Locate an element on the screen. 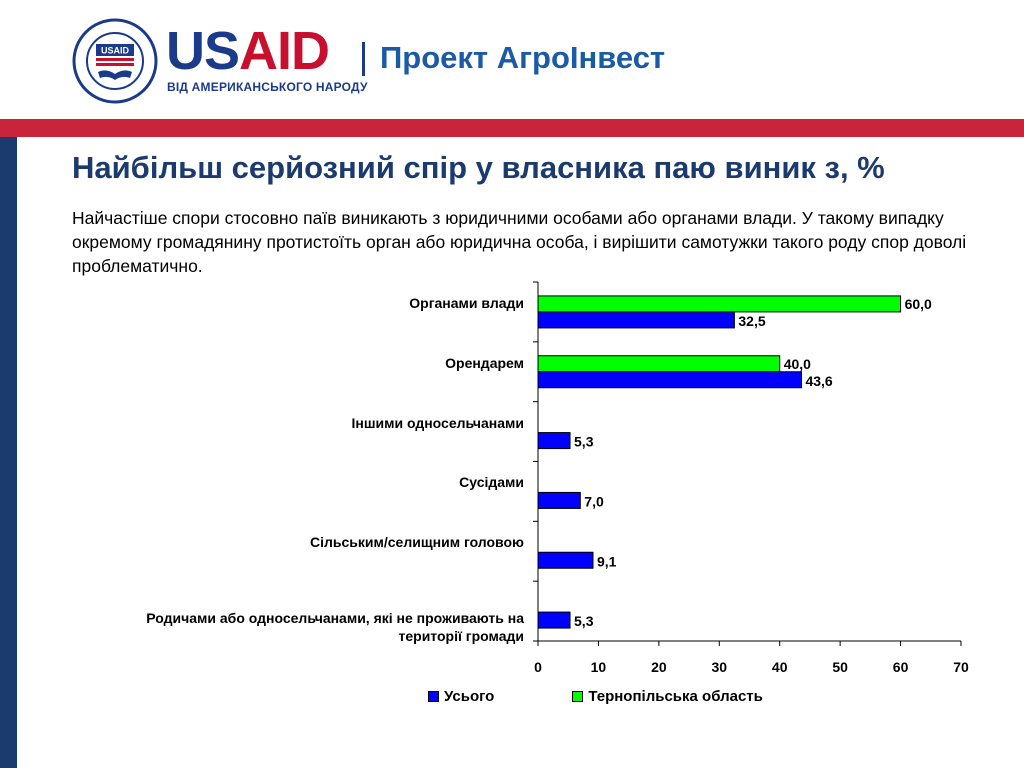 The image size is (1024, 768). legend-swatch-total is located at coordinates (433, 696).